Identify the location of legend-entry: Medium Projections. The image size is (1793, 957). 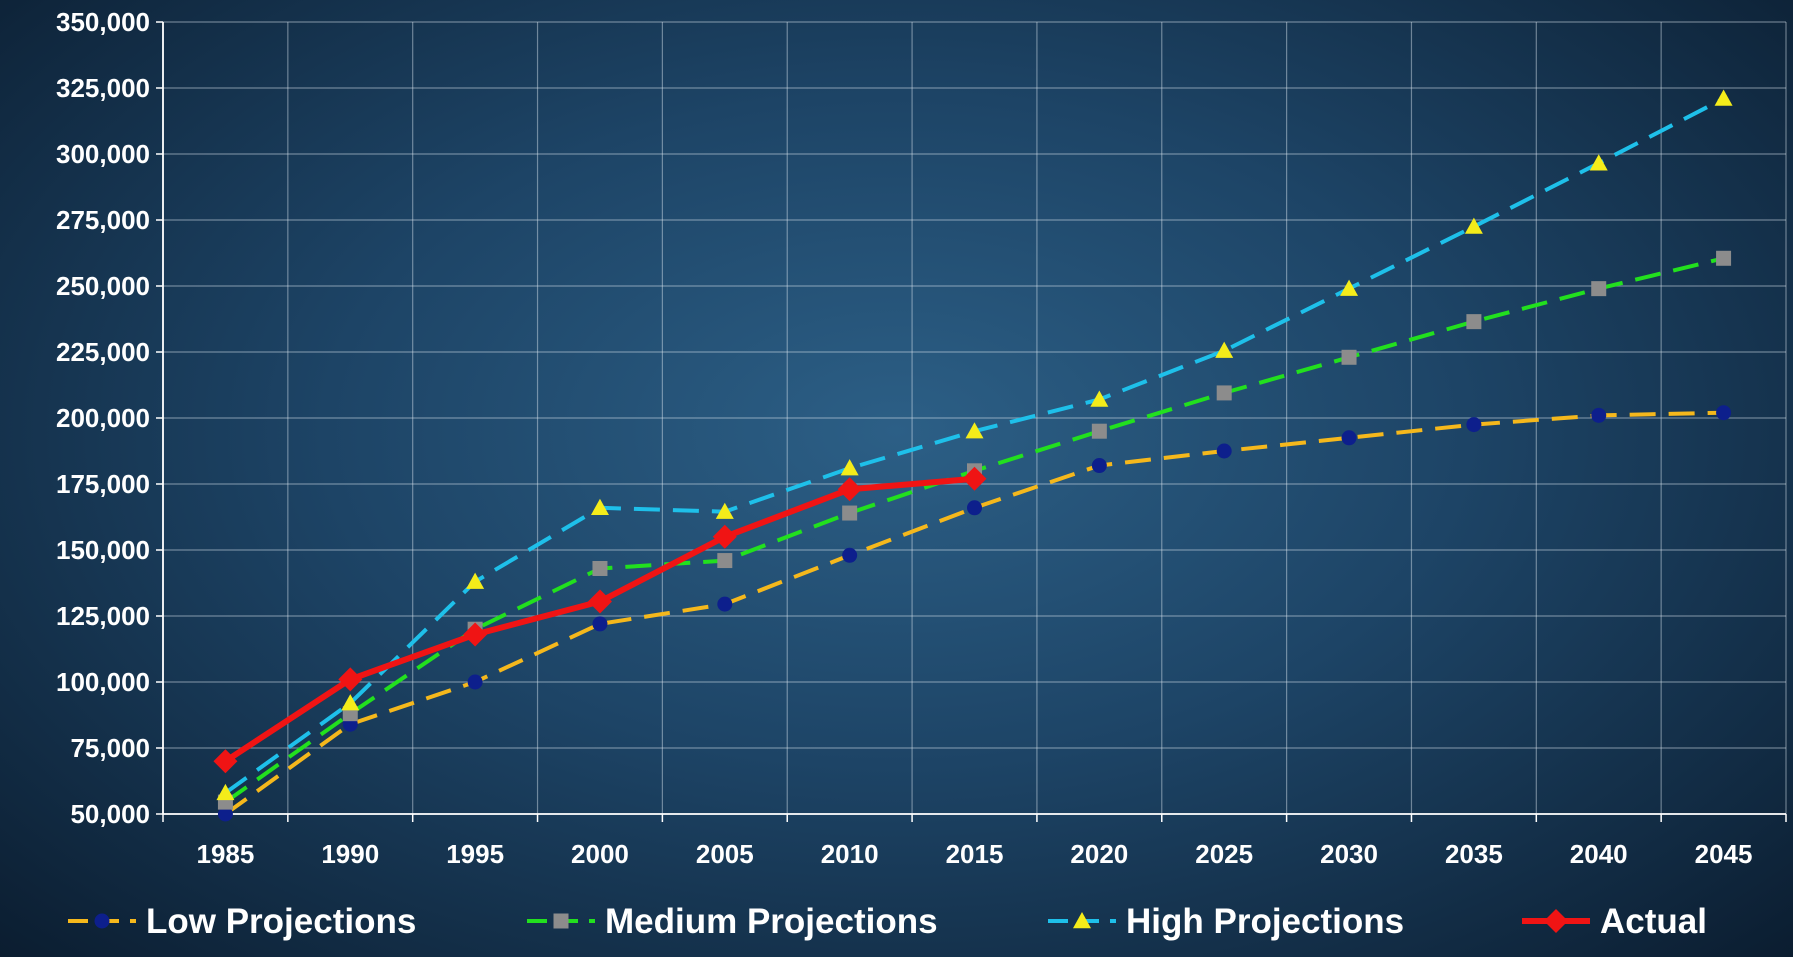
(732, 921).